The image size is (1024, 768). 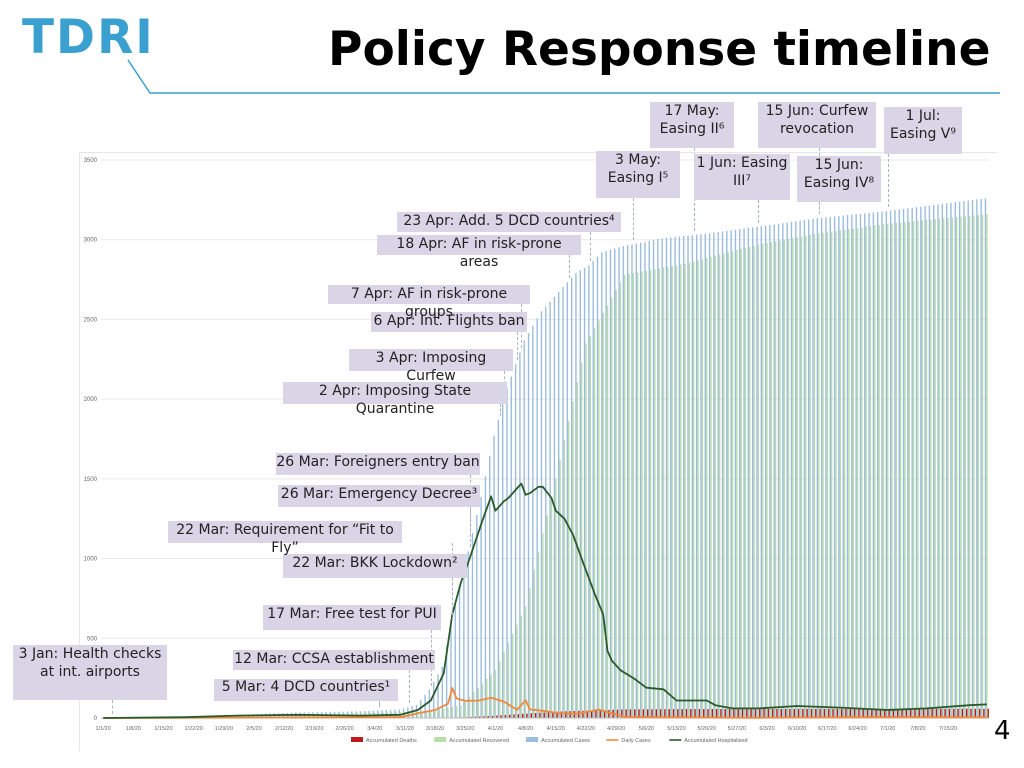 I want to click on x-tick-label: 1/29/20, so click(x=224, y=729).